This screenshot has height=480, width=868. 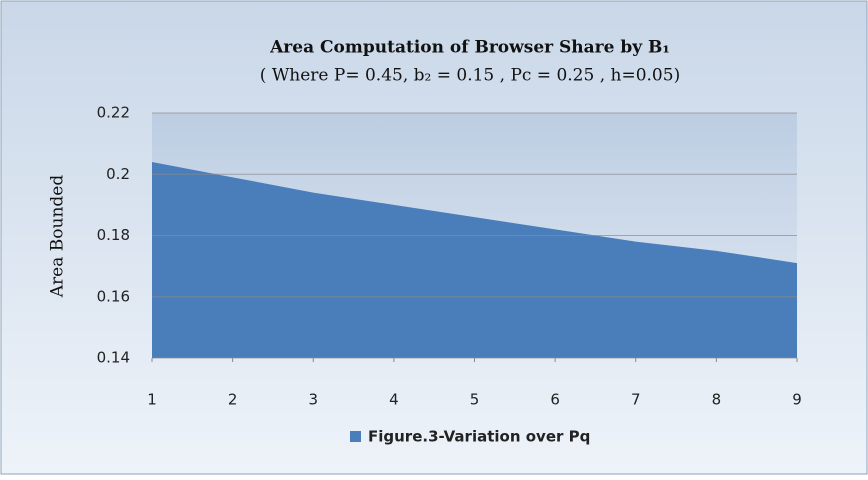 I want to click on x-tick-label: 9, so click(x=797, y=400).